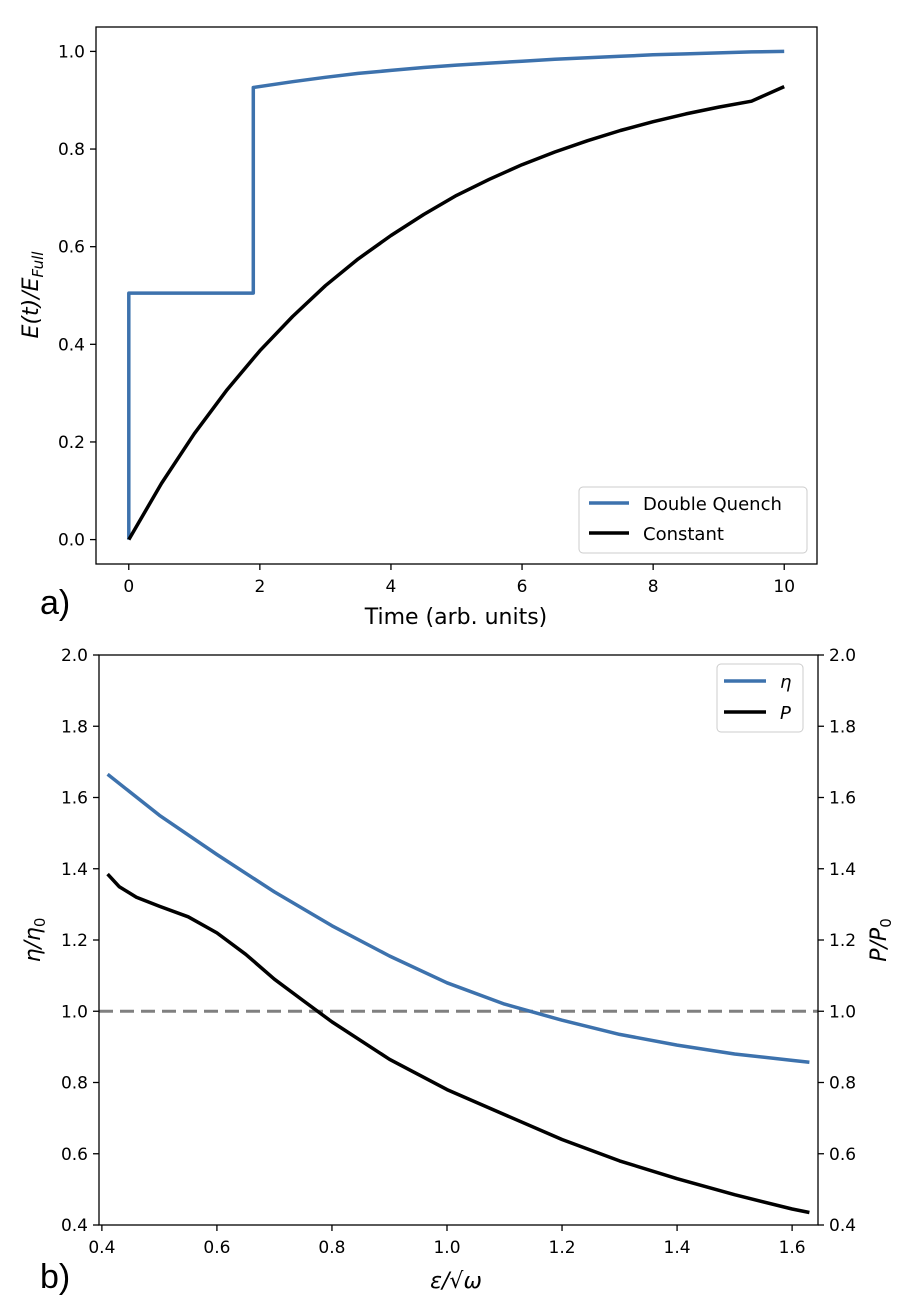  Describe the element at coordinates (784, 587) in the screenshot. I see `panel-a-xtick-label: 10` at that location.